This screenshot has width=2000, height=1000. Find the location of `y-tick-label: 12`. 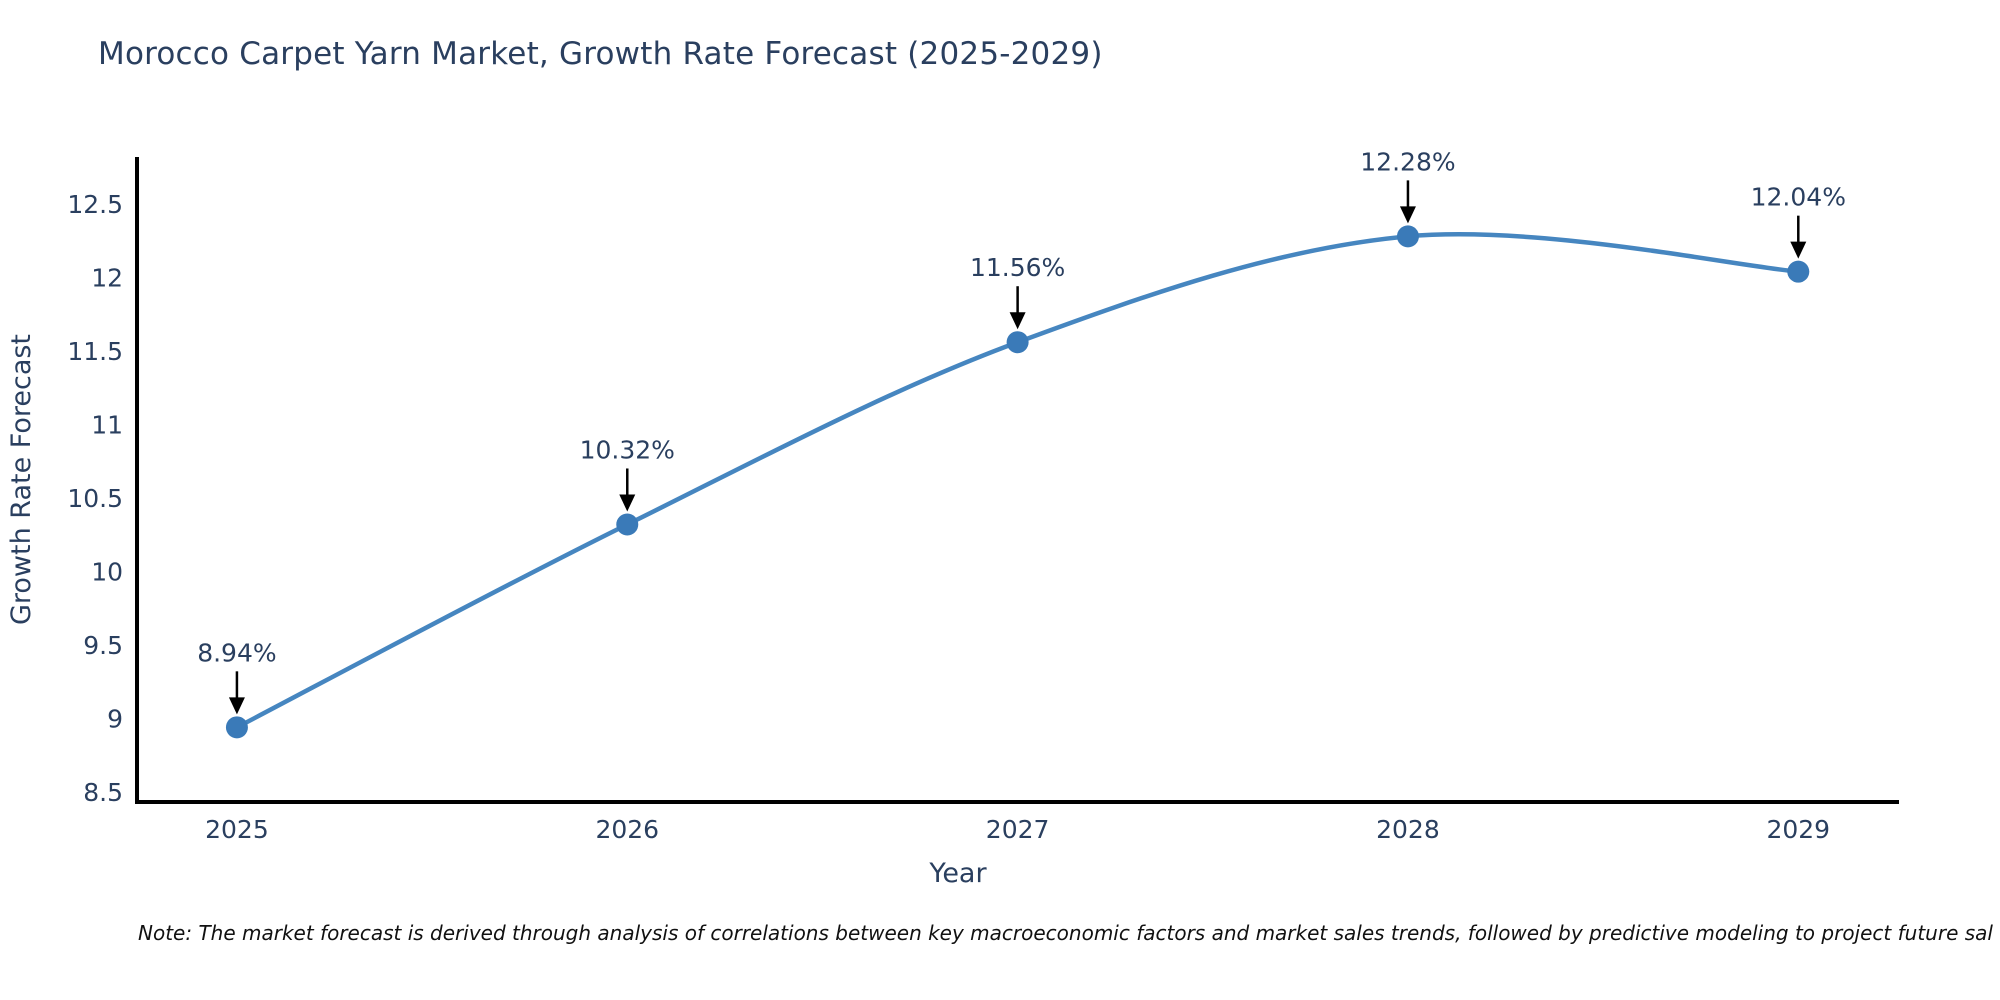

y-tick-label: 12 is located at coordinates (107, 278).